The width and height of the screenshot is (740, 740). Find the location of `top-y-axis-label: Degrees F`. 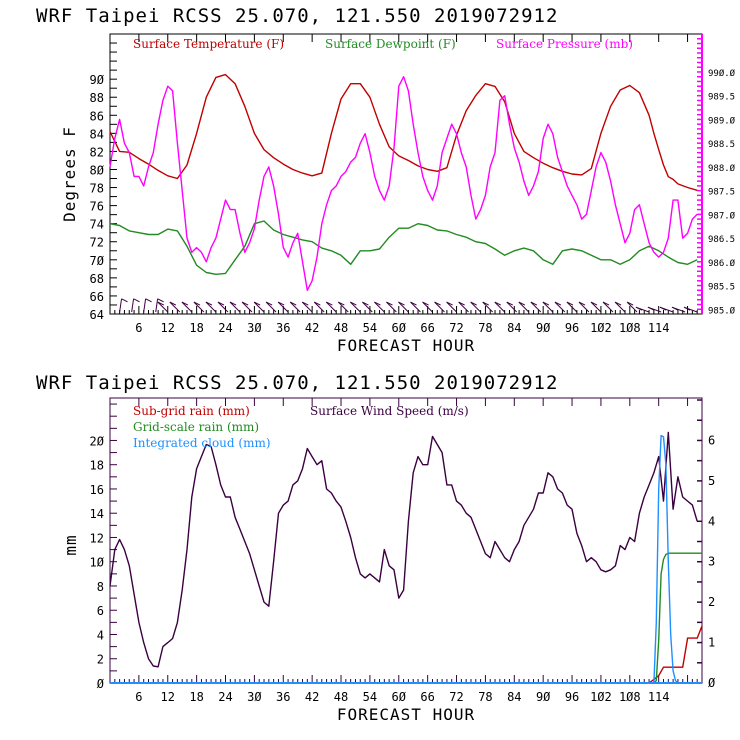

top-y-axis-label: Degrees F is located at coordinates (69, 174).